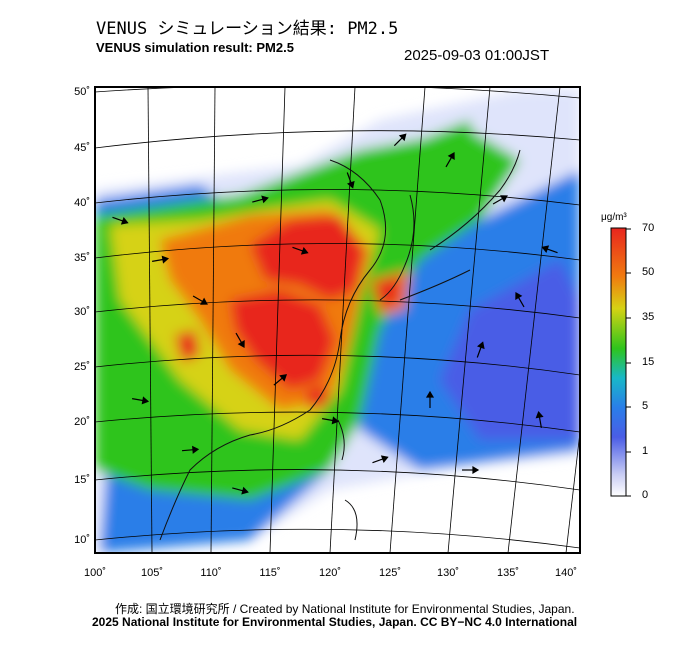 The height and width of the screenshot is (649, 700). I want to click on colorbar-tick-1: 1, so click(645, 451).